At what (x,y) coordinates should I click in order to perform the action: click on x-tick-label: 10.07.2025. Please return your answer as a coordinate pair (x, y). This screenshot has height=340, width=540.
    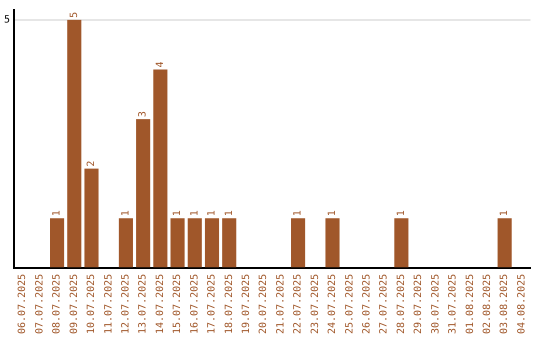
    Looking at the image, I should click on (92, 304).